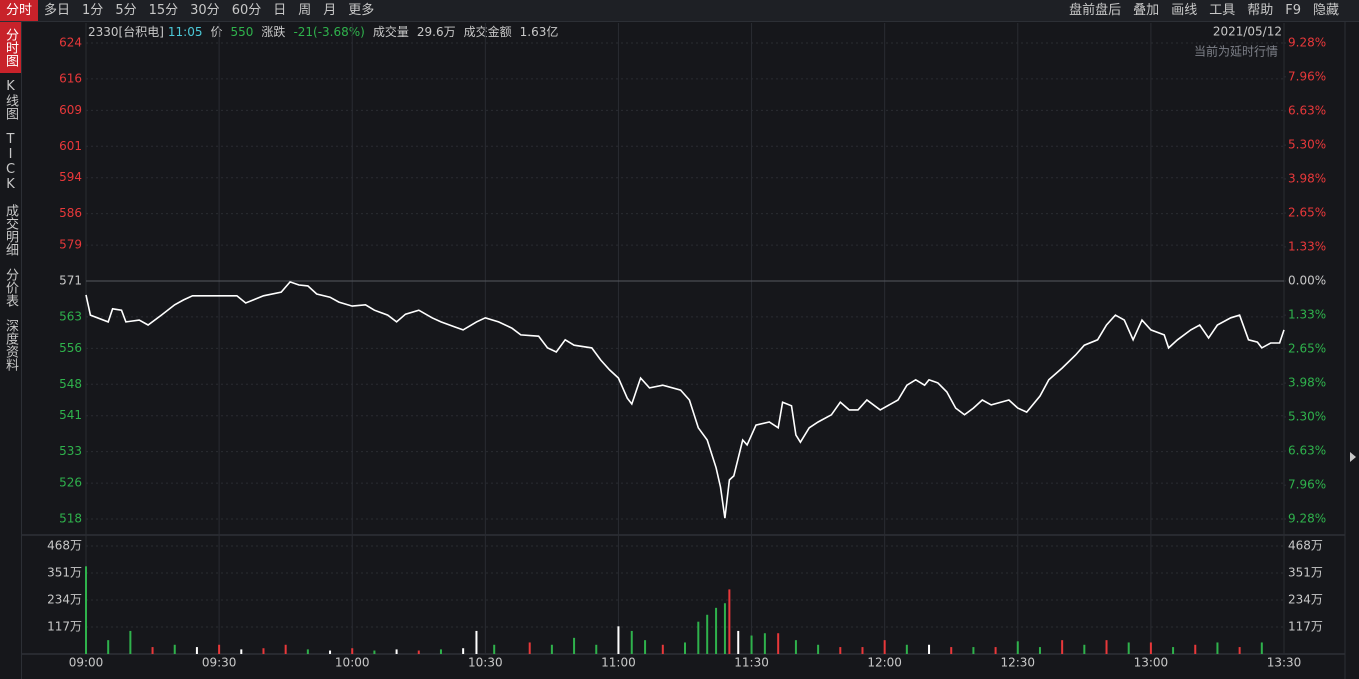 The width and height of the screenshot is (1359, 679). What do you see at coordinates (1222, 10) in the screenshot?
I see `tool-tab: 工具` at bounding box center [1222, 10].